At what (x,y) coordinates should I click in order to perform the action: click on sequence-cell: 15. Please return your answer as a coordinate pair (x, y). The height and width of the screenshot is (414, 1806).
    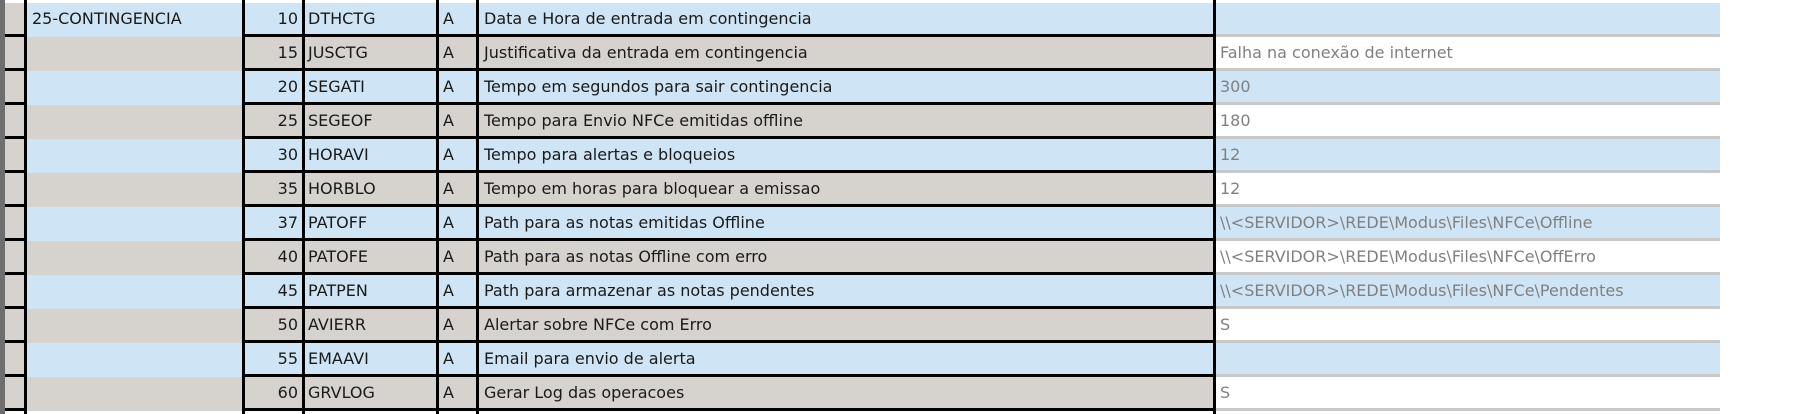
    Looking at the image, I should click on (273, 54).